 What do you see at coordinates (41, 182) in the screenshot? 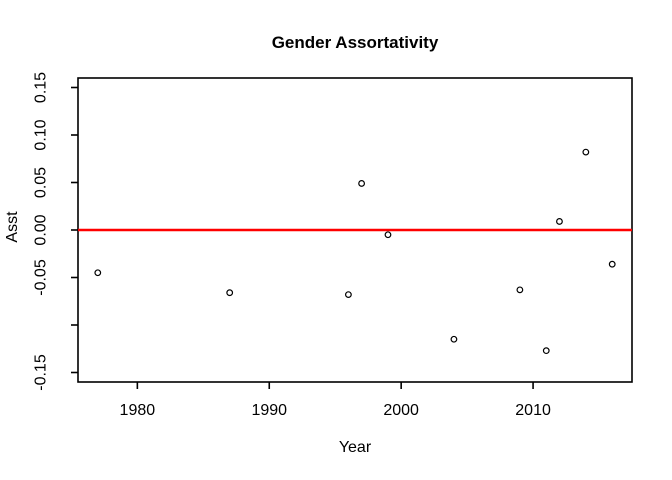
I see `y-axis-tick-label: 0.05` at bounding box center [41, 182].